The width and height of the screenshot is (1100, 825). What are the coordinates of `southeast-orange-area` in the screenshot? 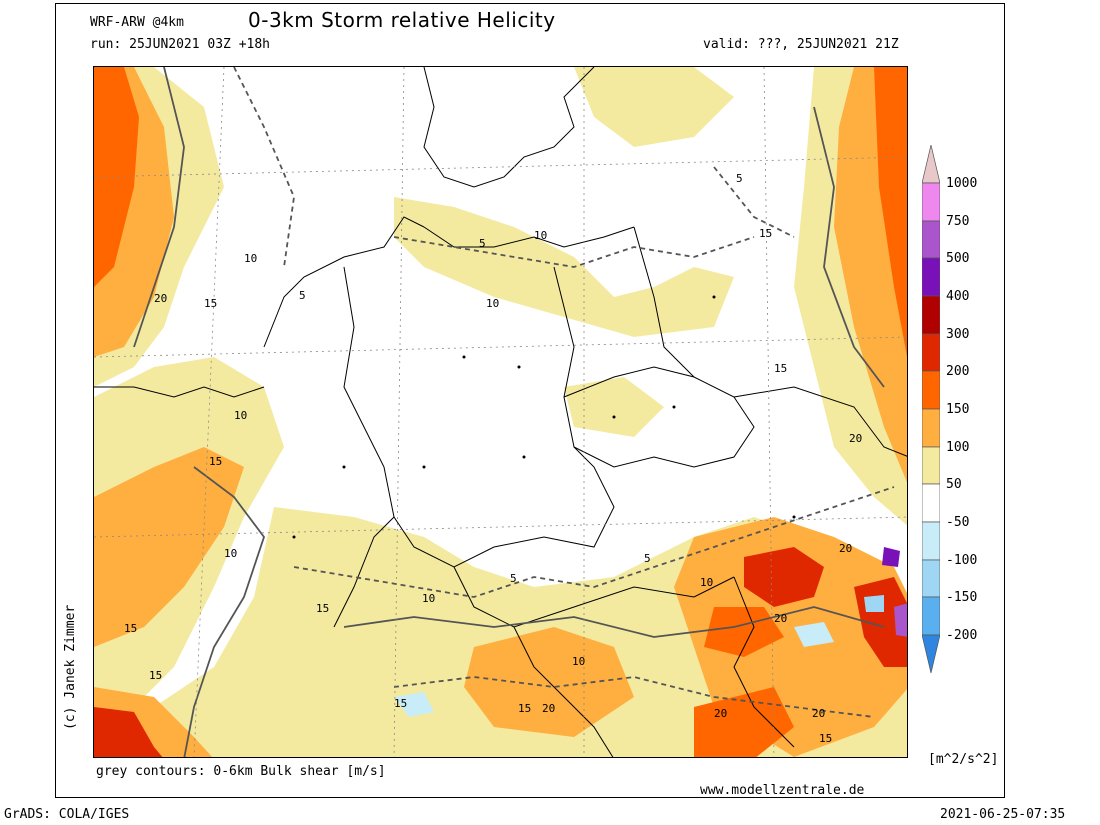 It's located at (790, 637).